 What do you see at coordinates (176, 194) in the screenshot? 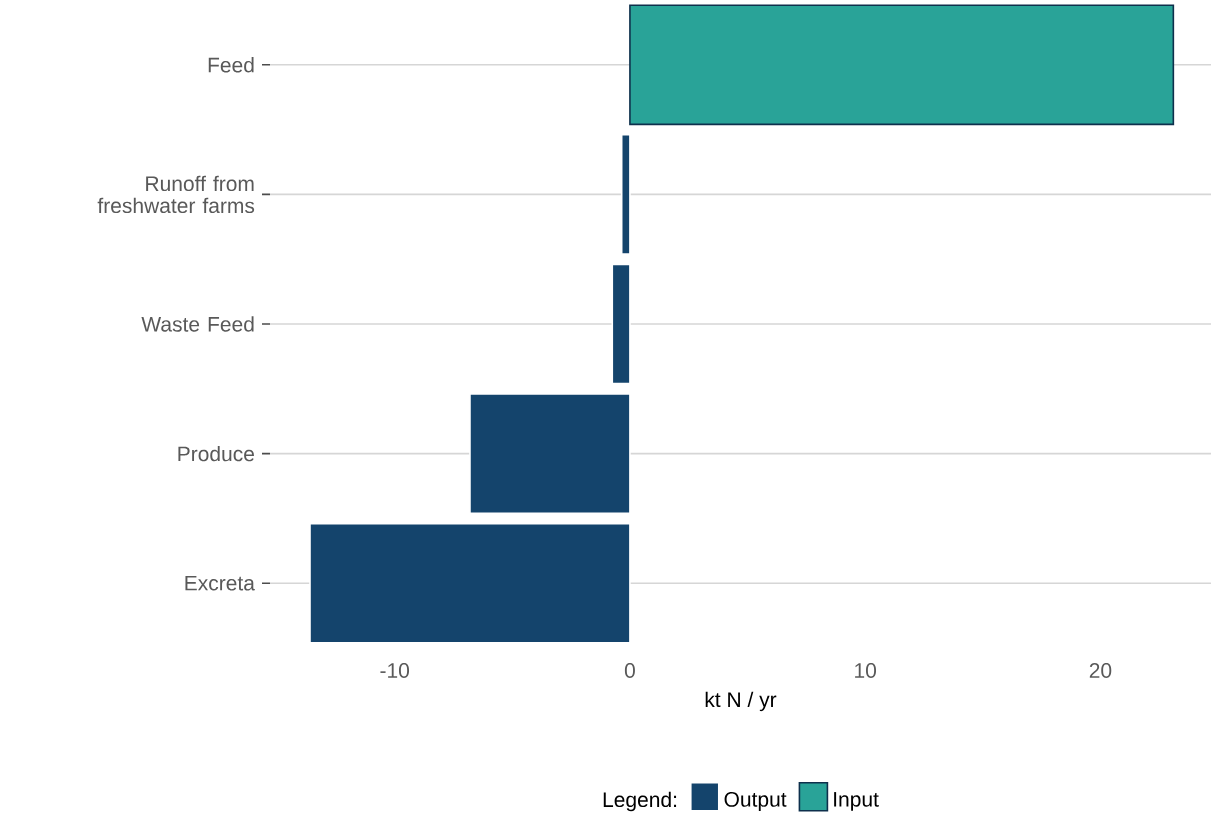
I see `y-tick-label: Runoff from freshwater farms` at bounding box center [176, 194].